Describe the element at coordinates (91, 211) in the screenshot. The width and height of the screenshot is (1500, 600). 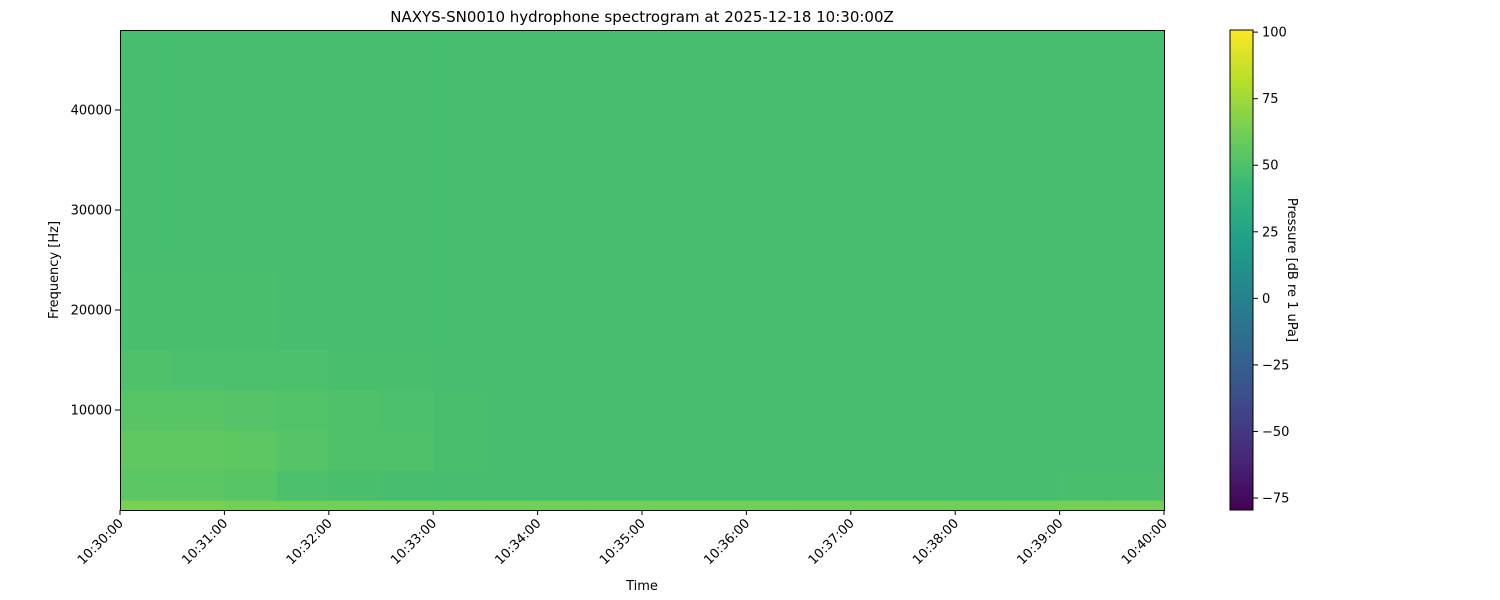
I see `y-tick-label: 30000` at that location.